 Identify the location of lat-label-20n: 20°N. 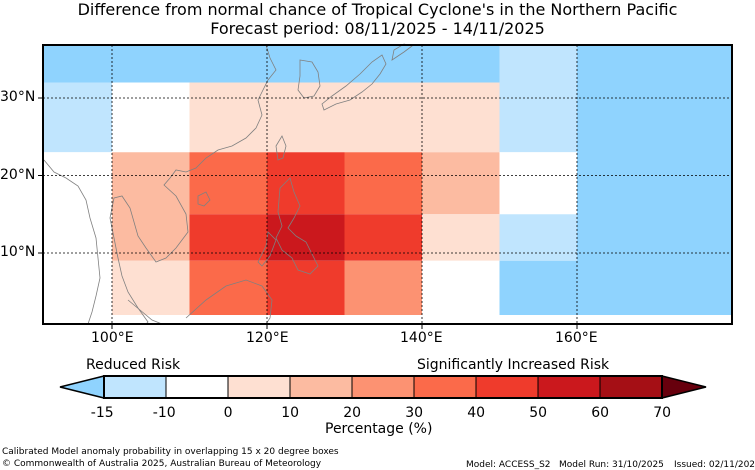
(18, 175).